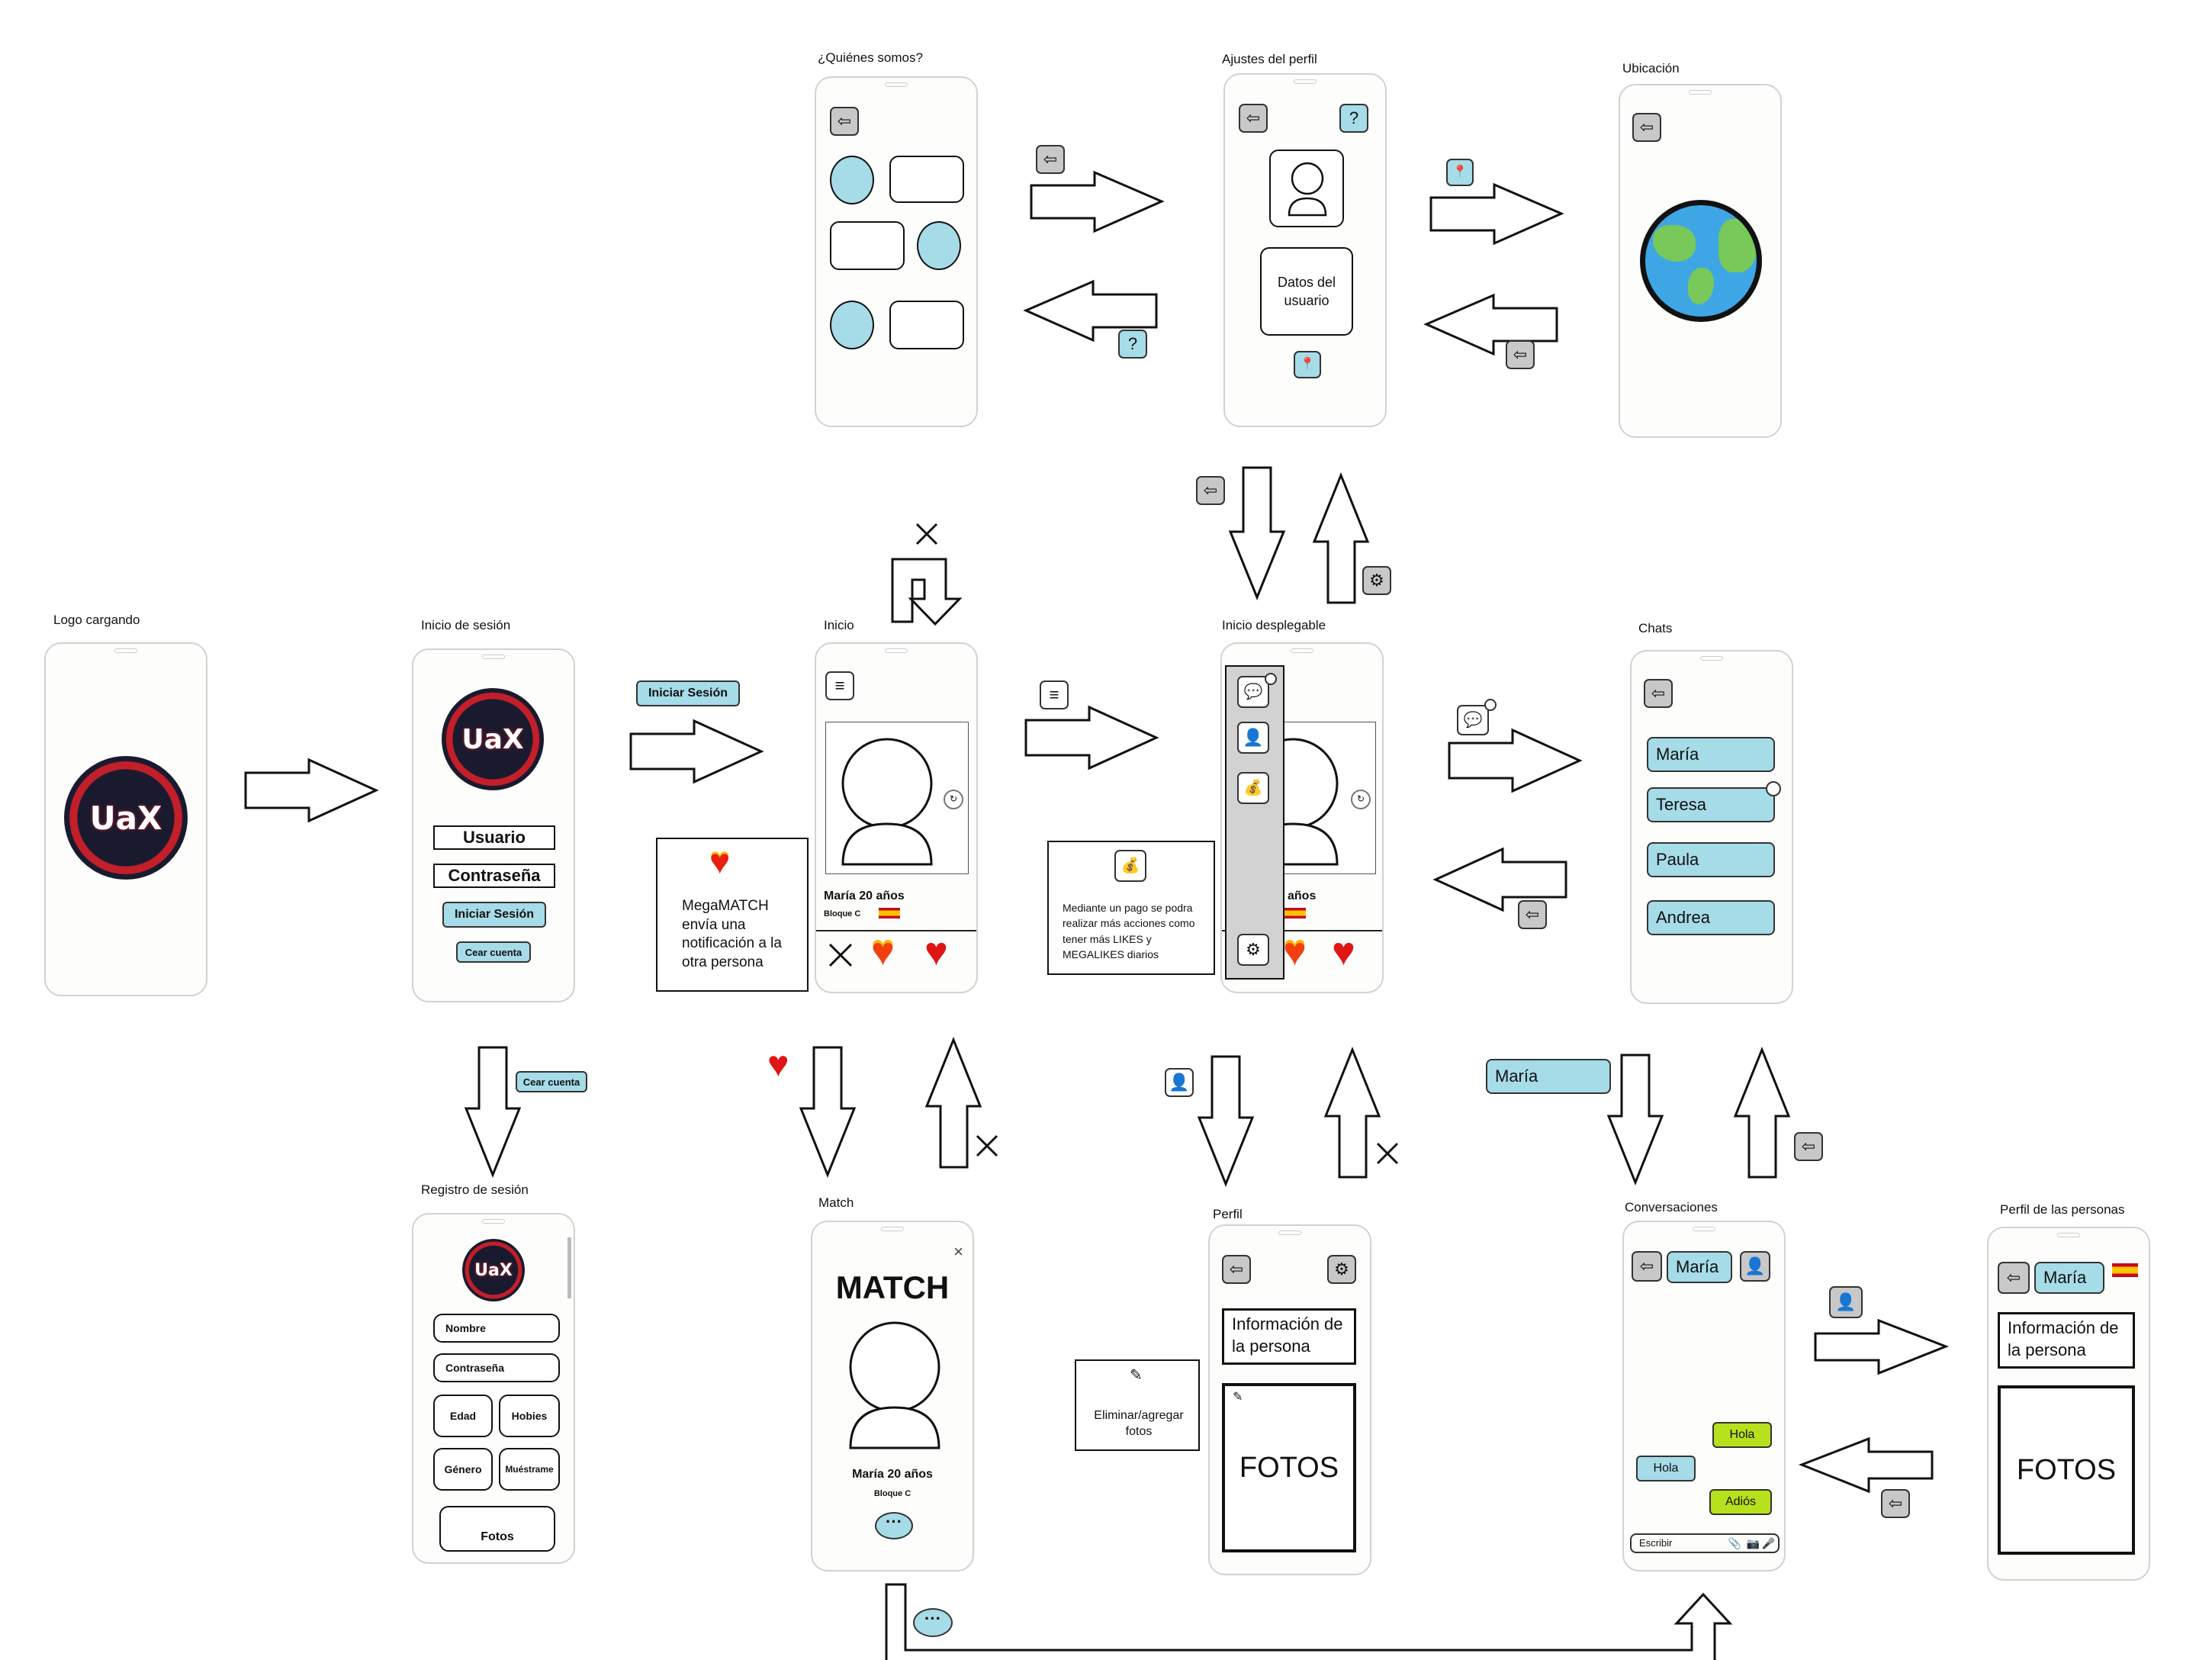 This screenshot has width=2212, height=1660. I want to click on arrow-desplegable-to-perfil, so click(1226, 1121).